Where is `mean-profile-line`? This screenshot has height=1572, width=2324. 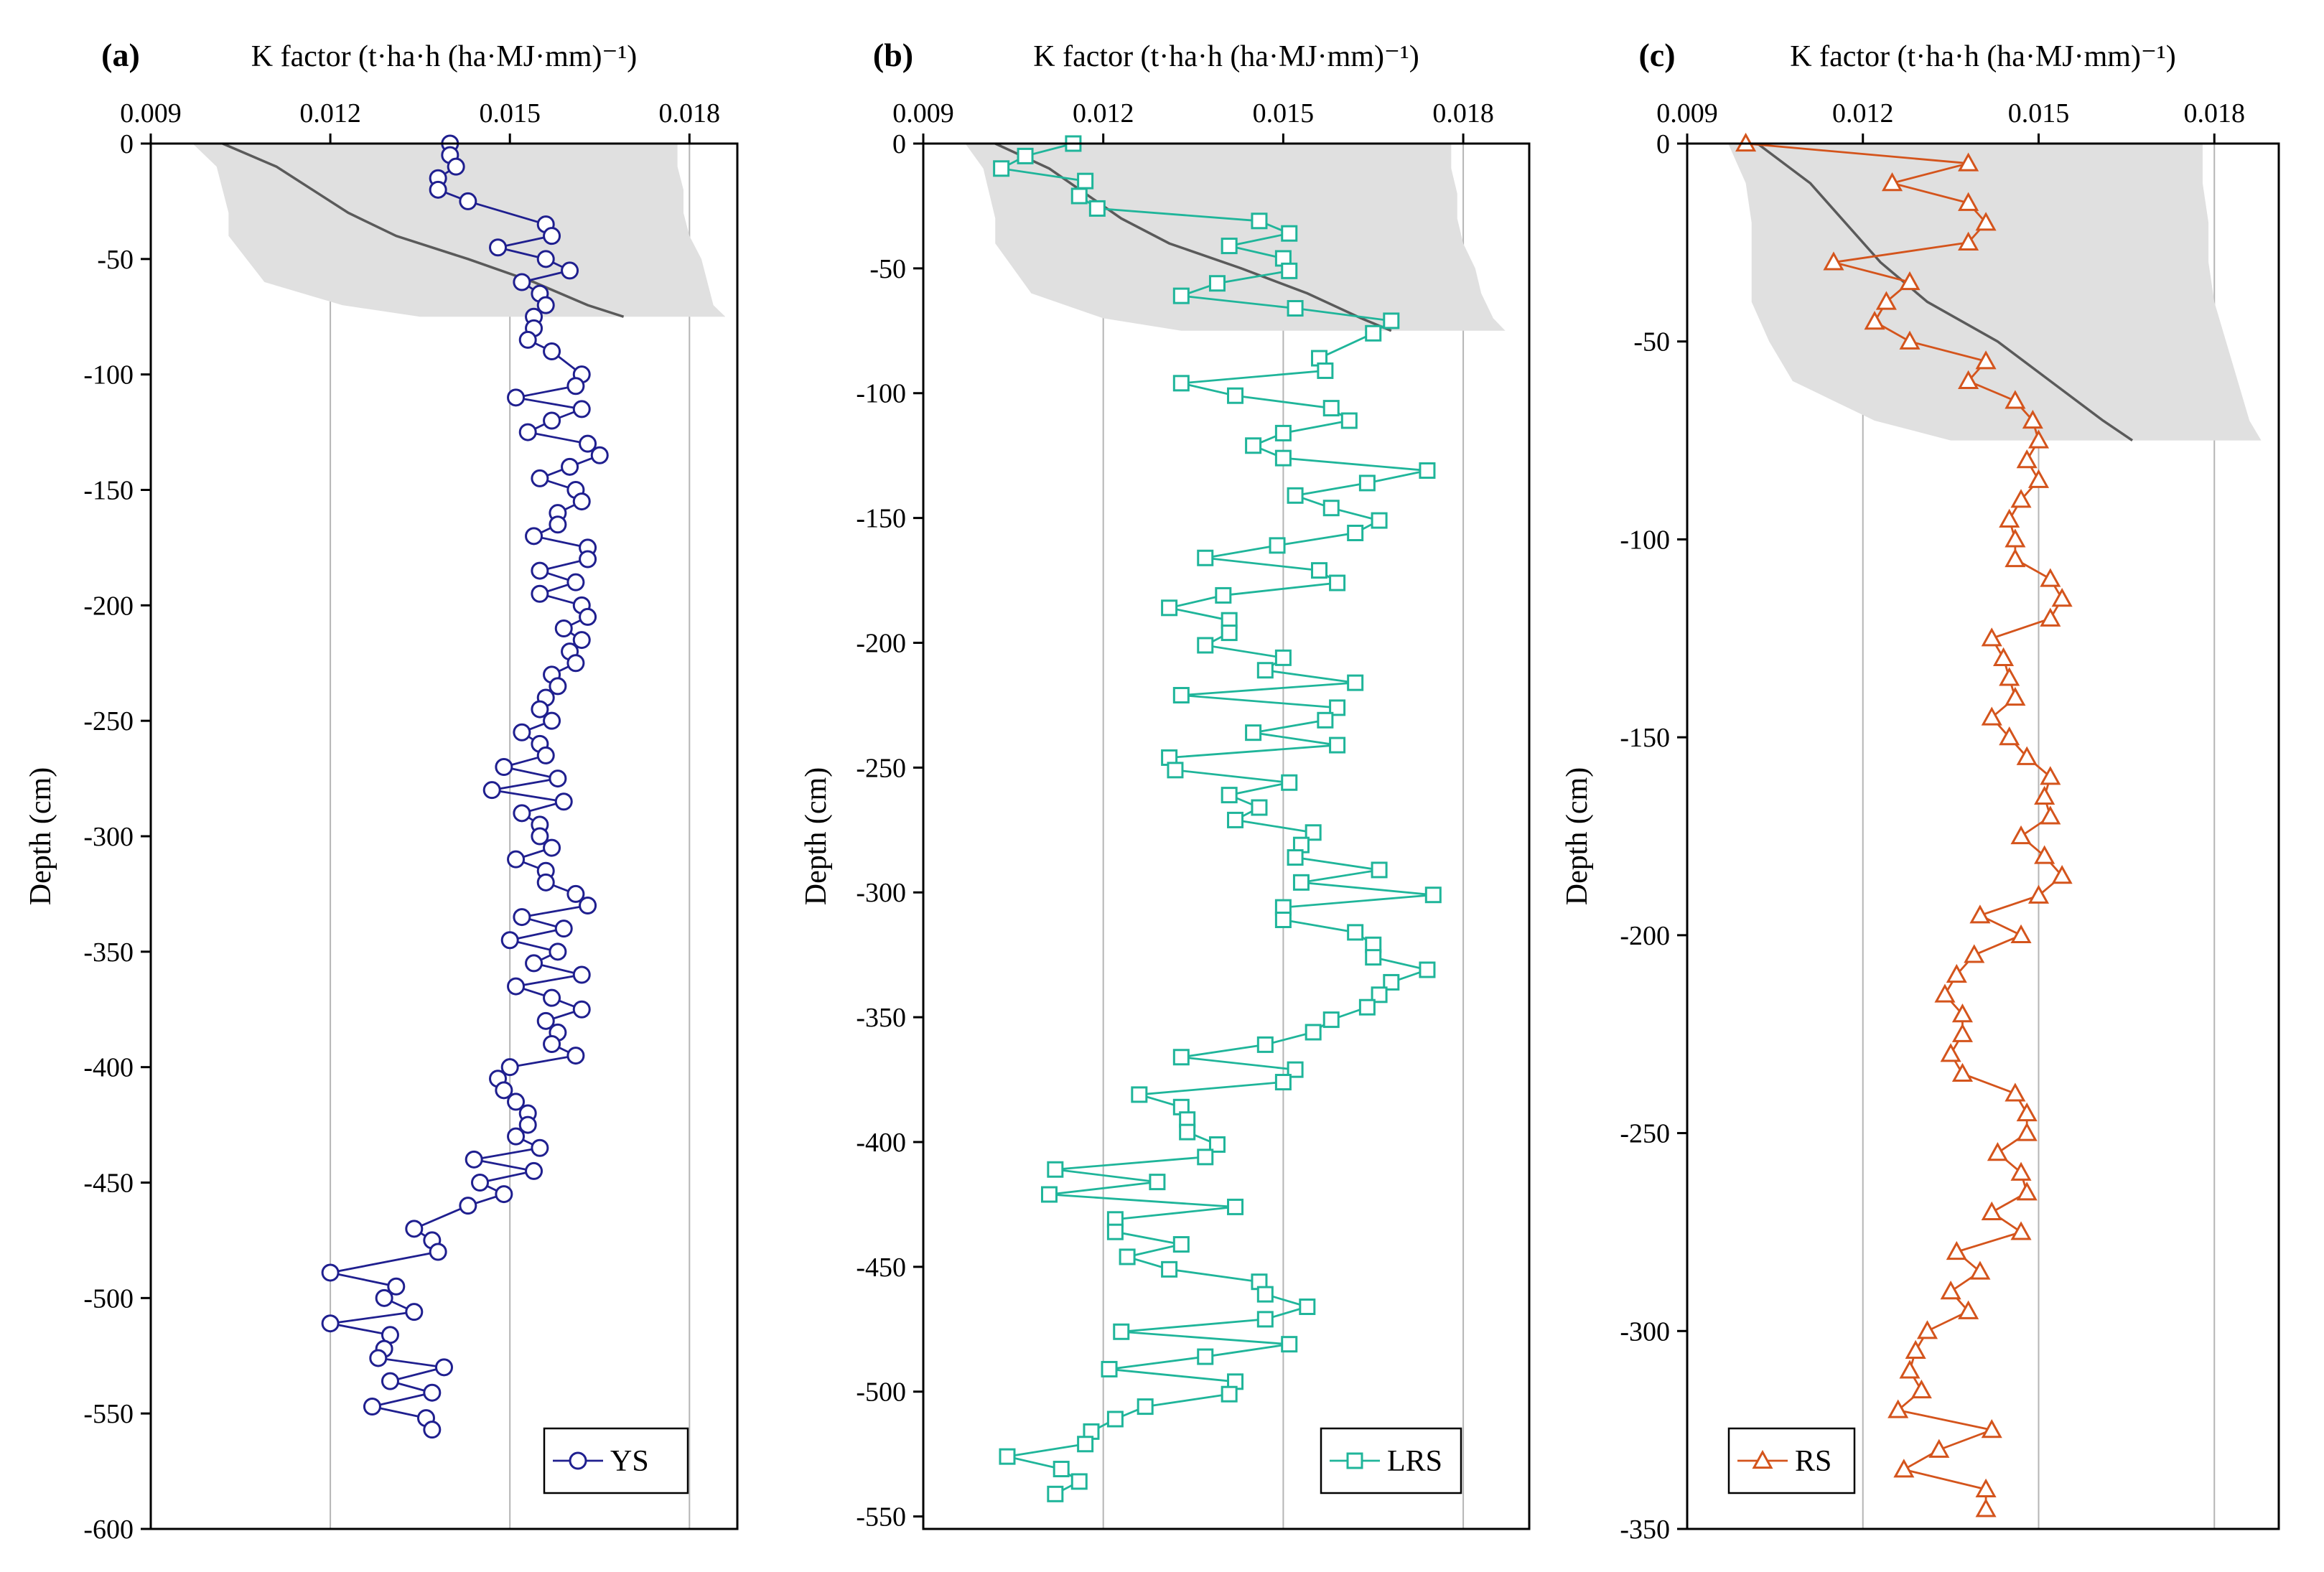
mean-profile-line is located at coordinates (423, 230).